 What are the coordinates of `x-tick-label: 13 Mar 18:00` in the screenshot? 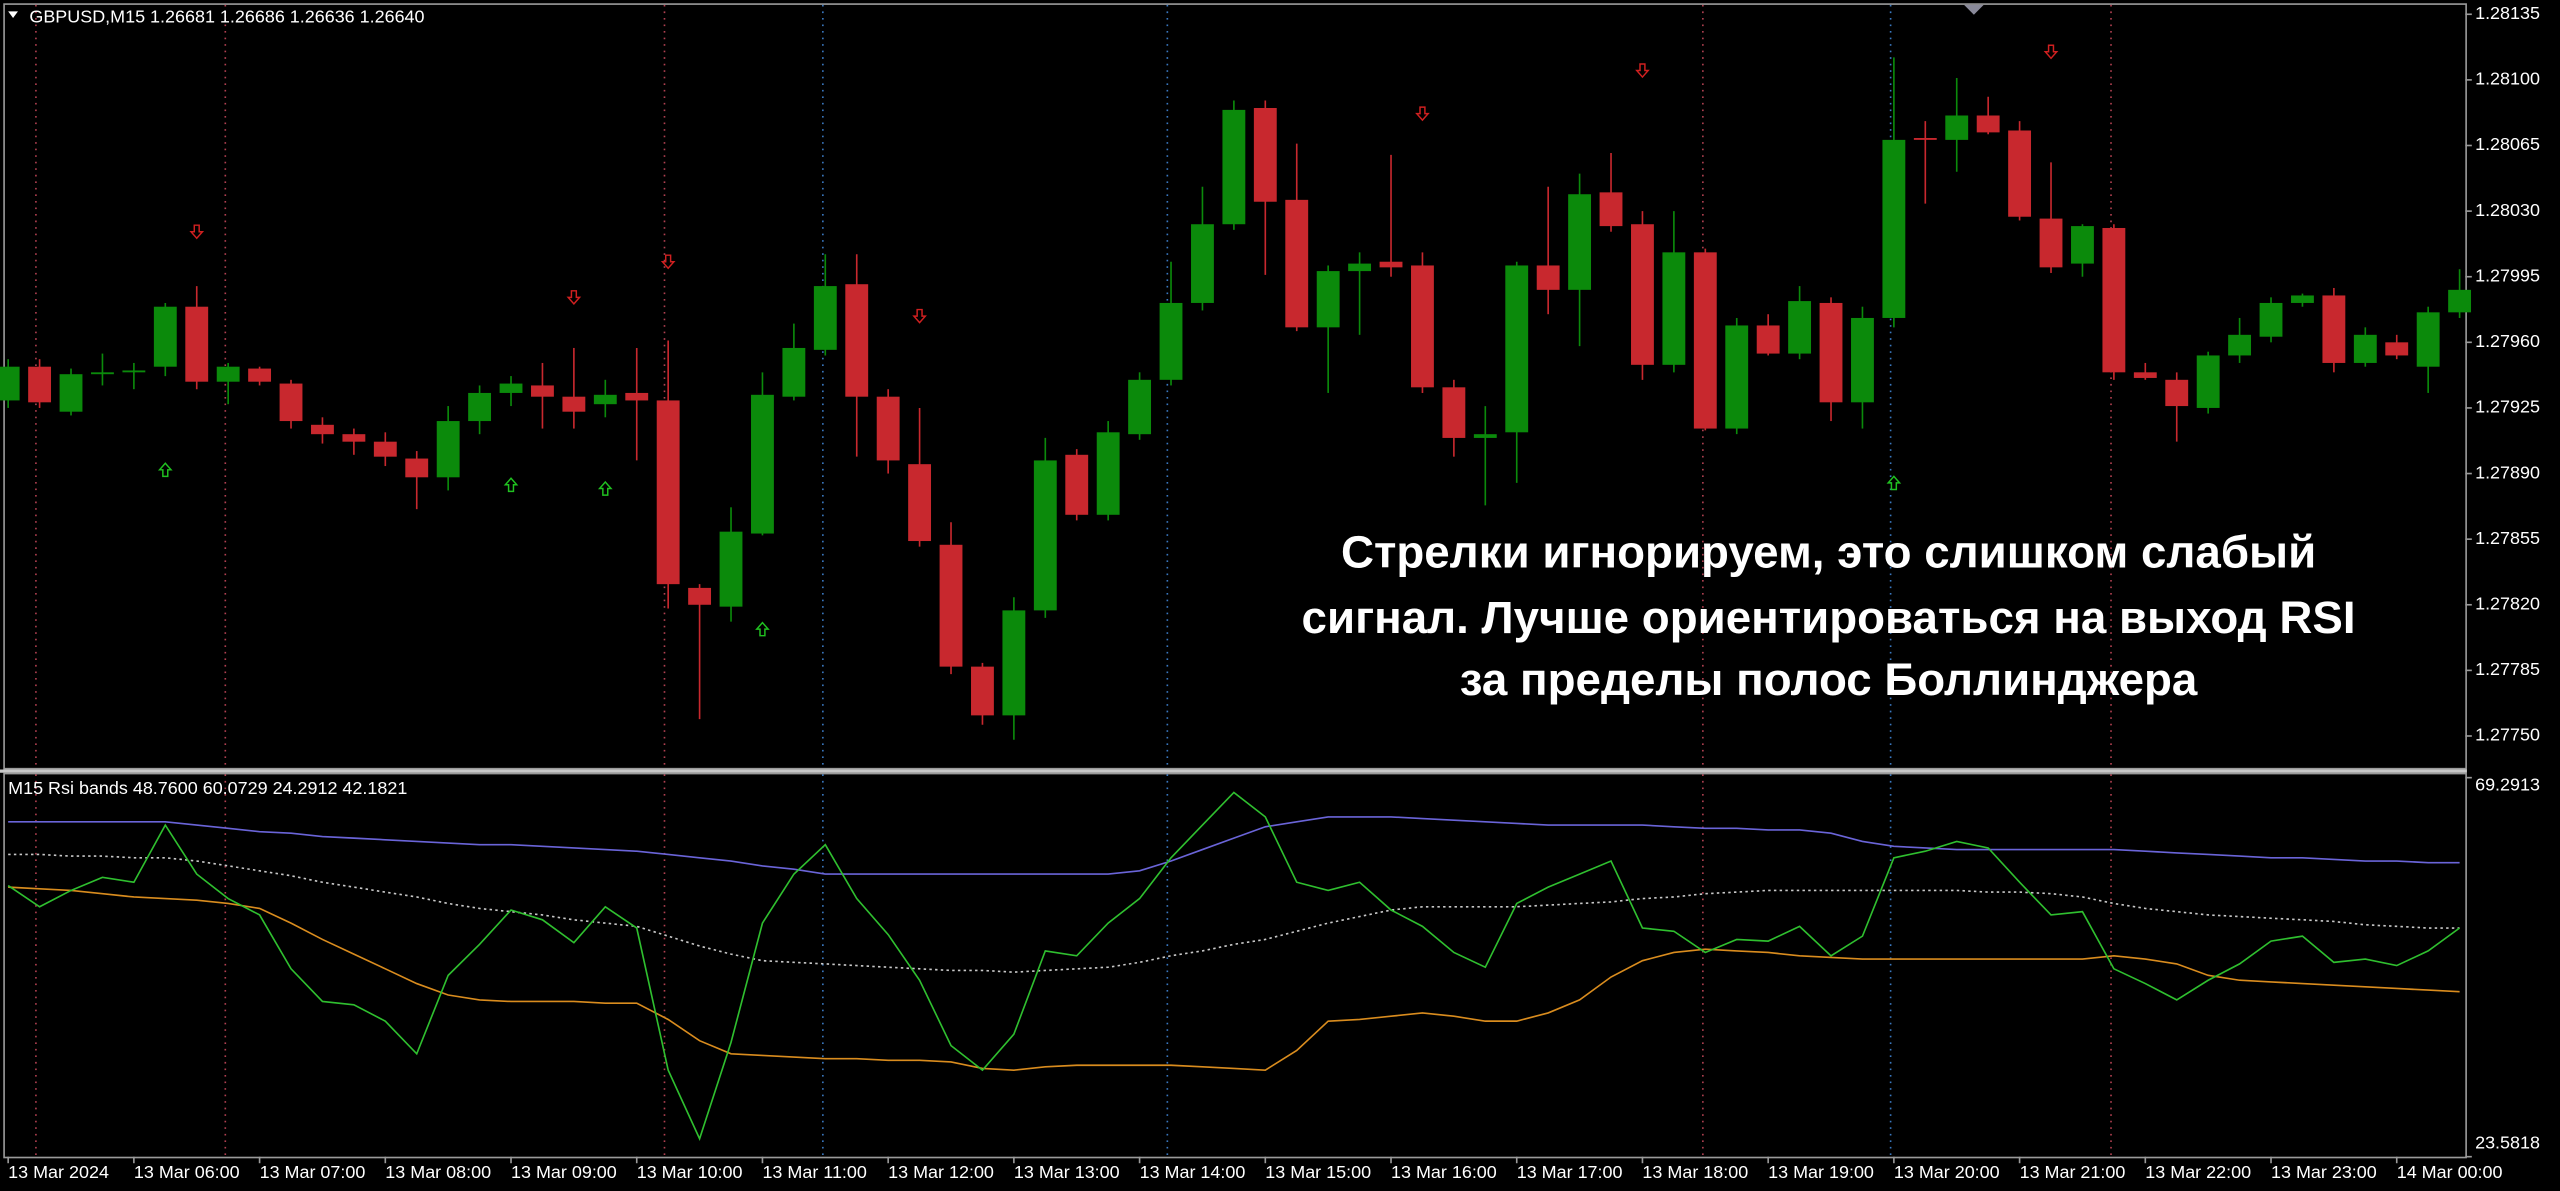 It's located at (1695, 1172).